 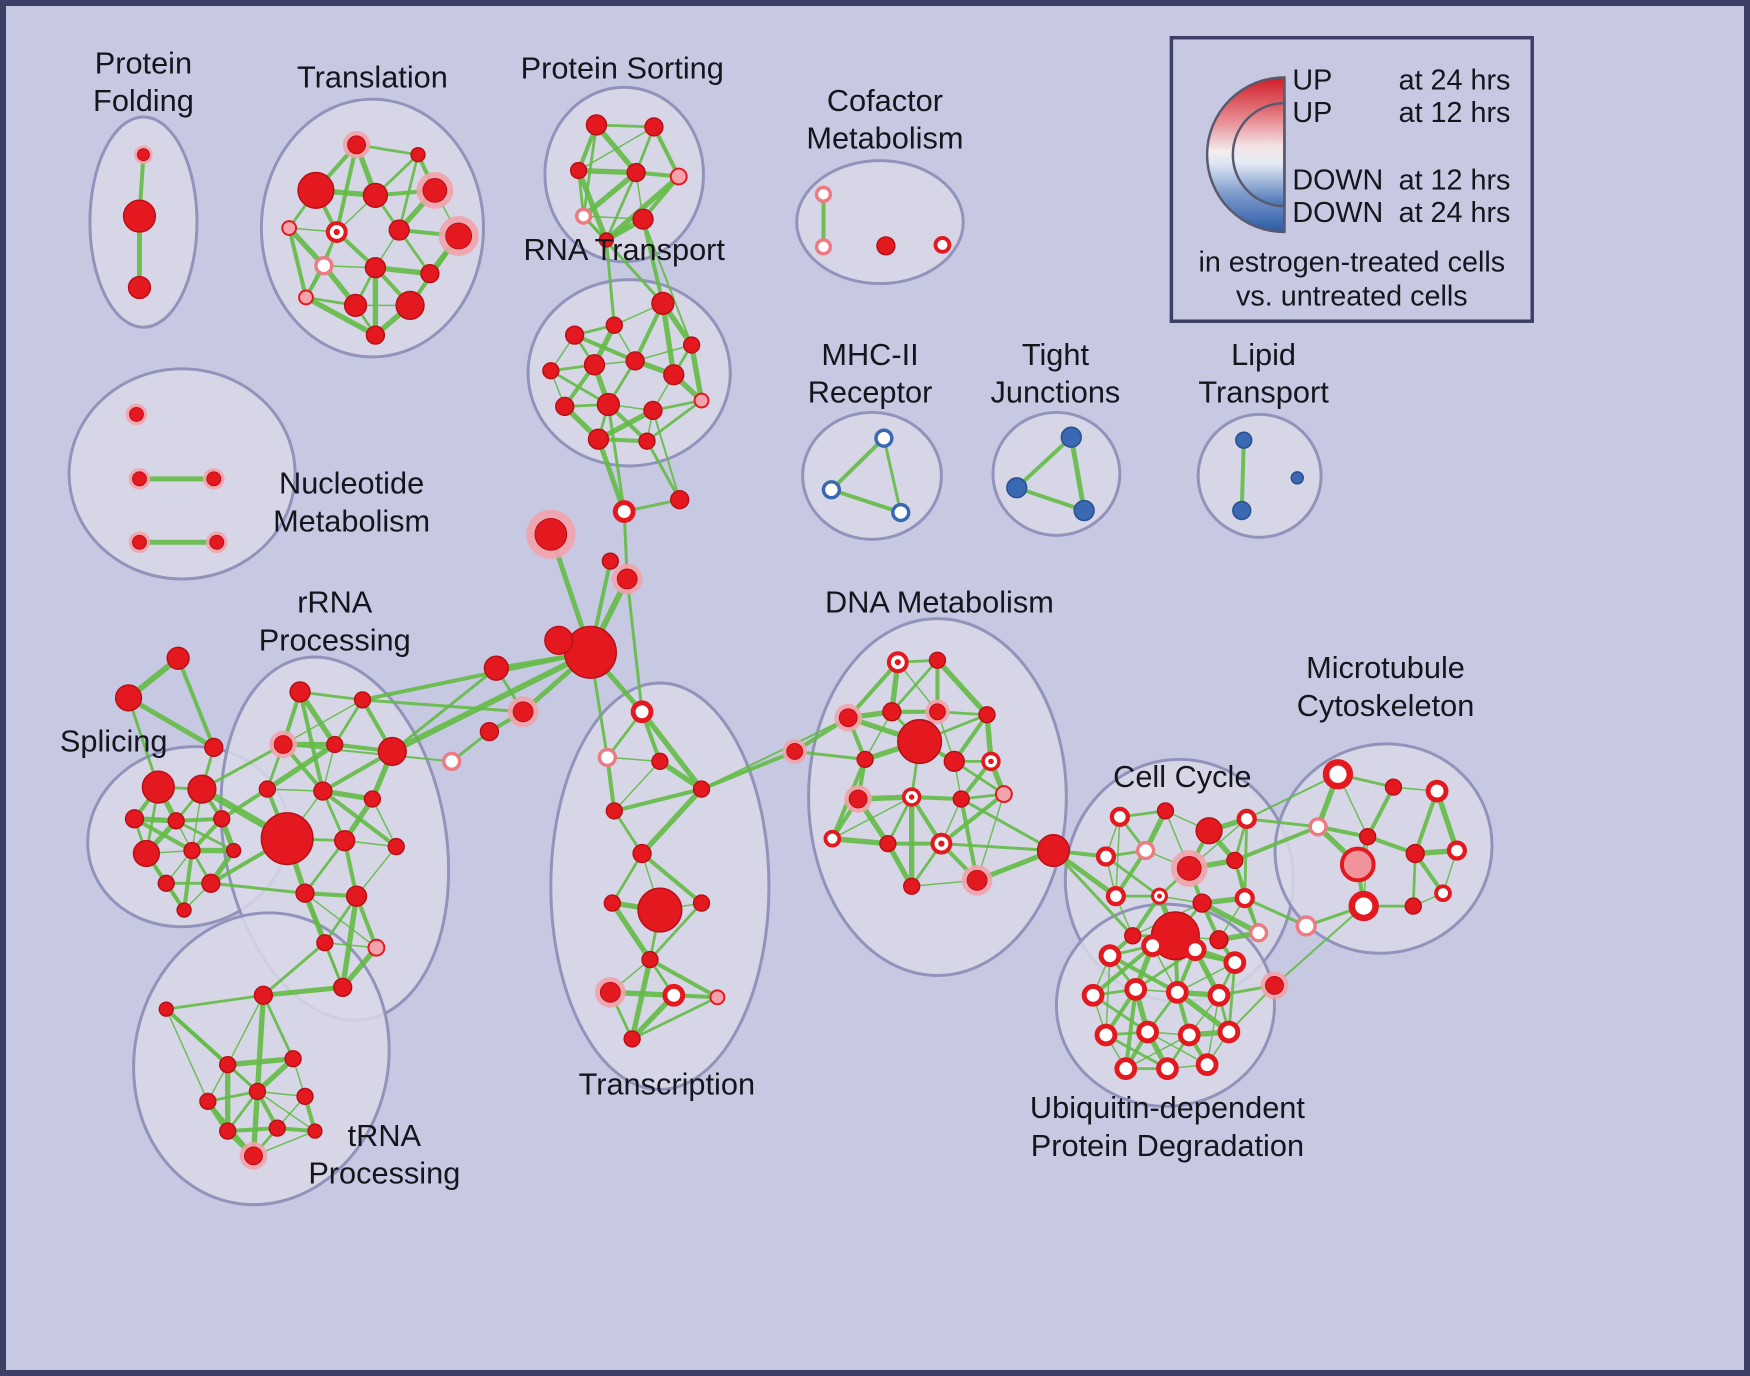 What do you see at coordinates (335, 621) in the screenshot?
I see `cluster-label-rrna-processing: rRNA Processing` at bounding box center [335, 621].